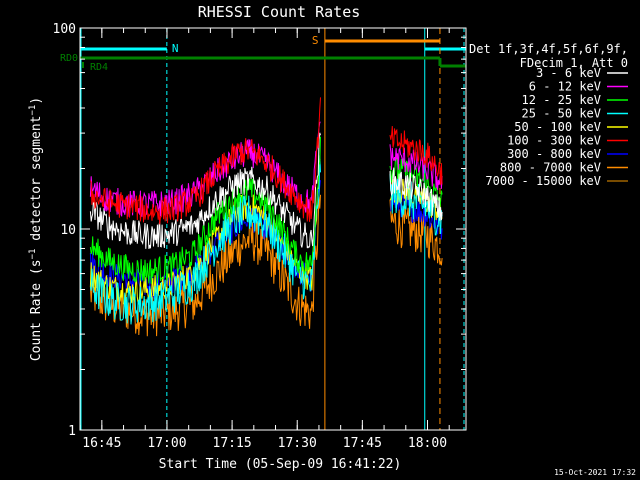  What do you see at coordinates (565, 87) in the screenshot?
I see `legend-label: 6 - 12 keV` at bounding box center [565, 87].